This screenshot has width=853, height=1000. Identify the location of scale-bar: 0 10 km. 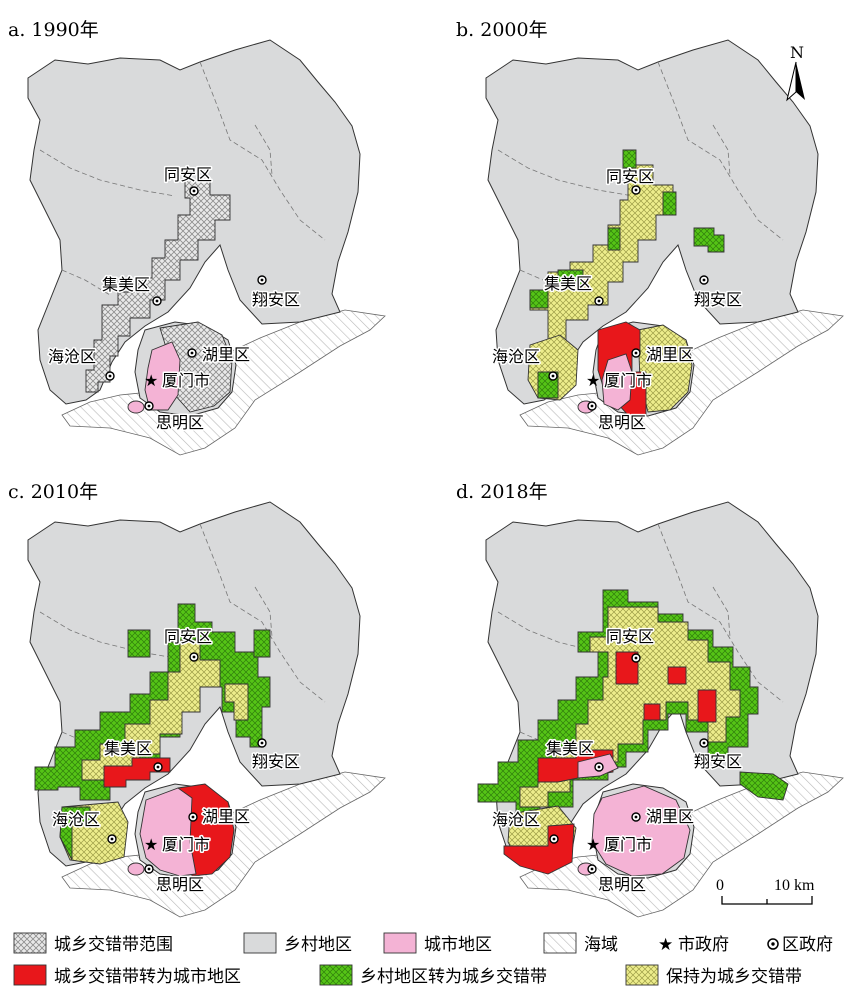
(765, 891).